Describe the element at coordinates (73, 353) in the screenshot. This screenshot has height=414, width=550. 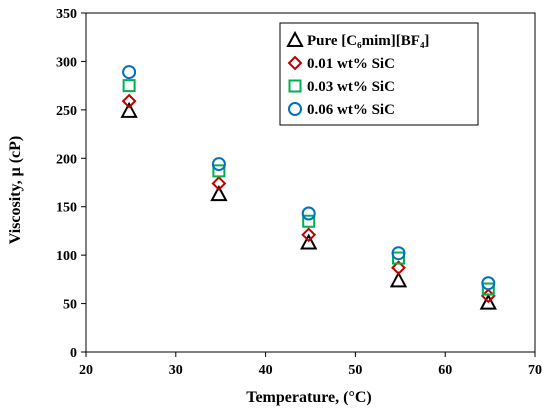
I see `y-tick-label: 0` at that location.